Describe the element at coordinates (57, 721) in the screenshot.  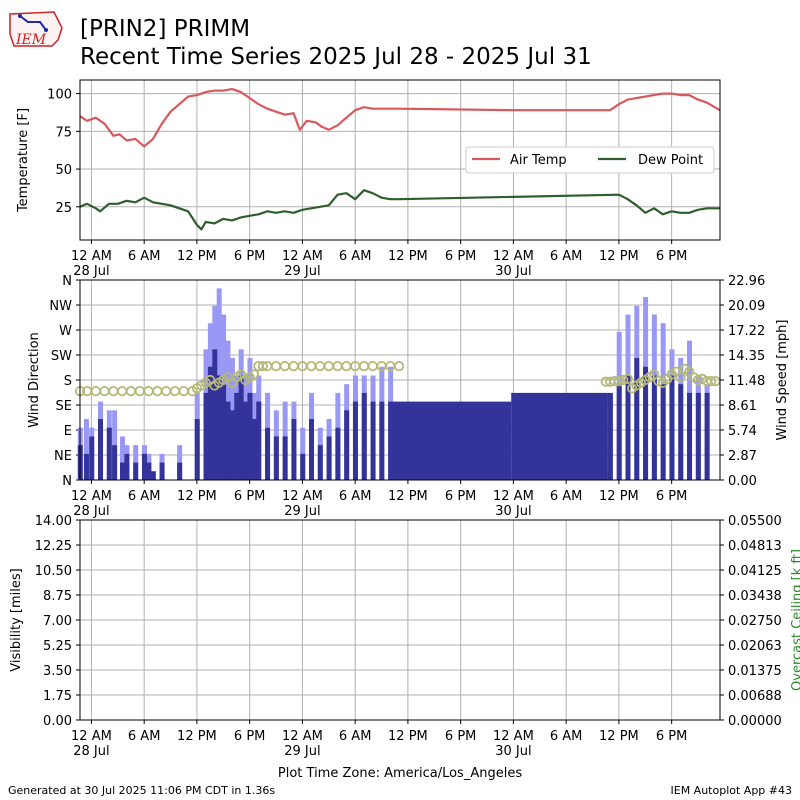
I see `vis-ytick-label: 0.00` at that location.